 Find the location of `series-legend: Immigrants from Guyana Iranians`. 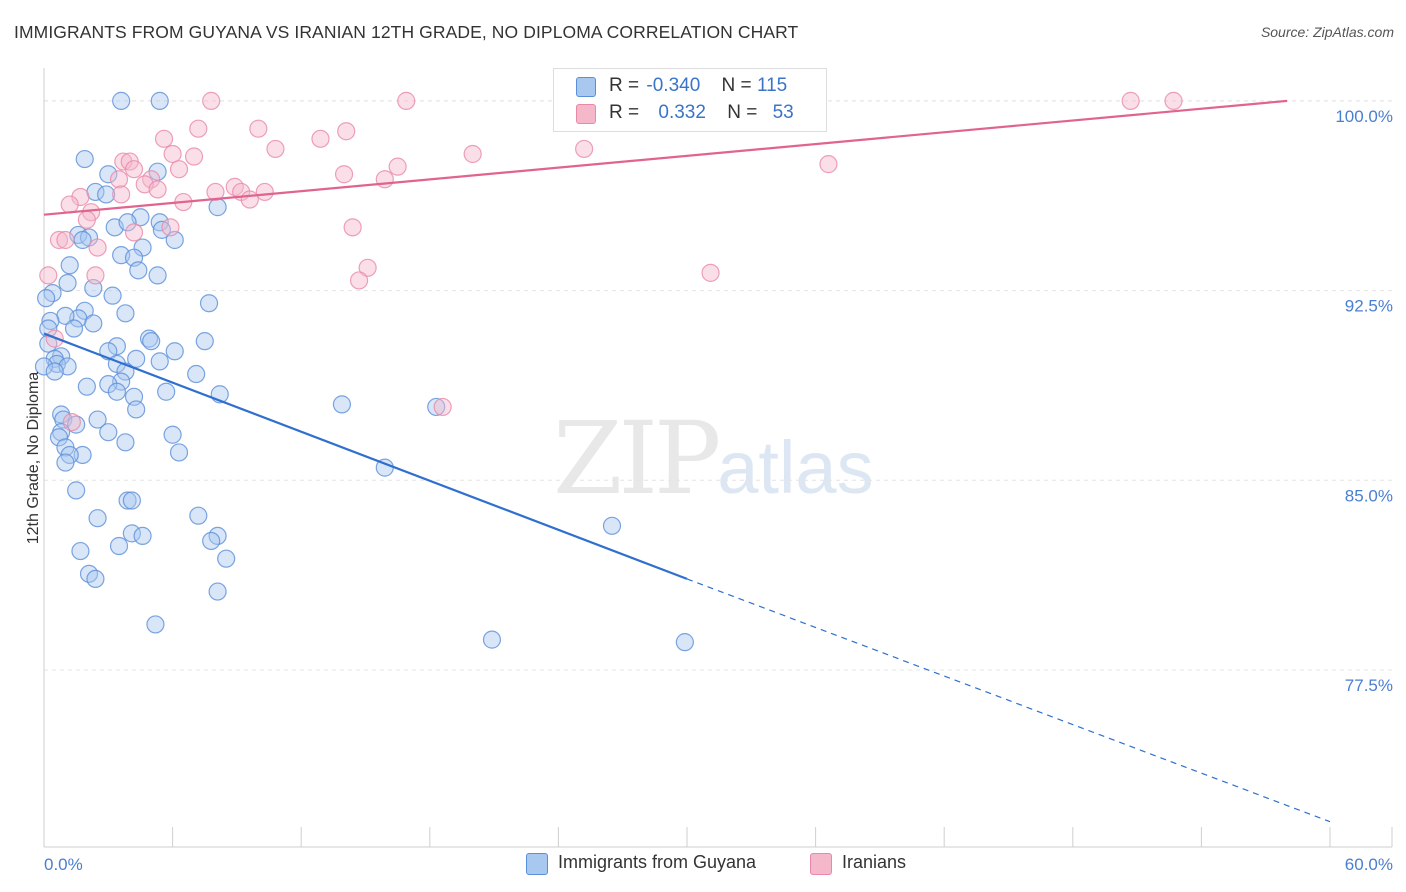

series-legend: Immigrants from Guyana Iranians is located at coordinates (703, 865).